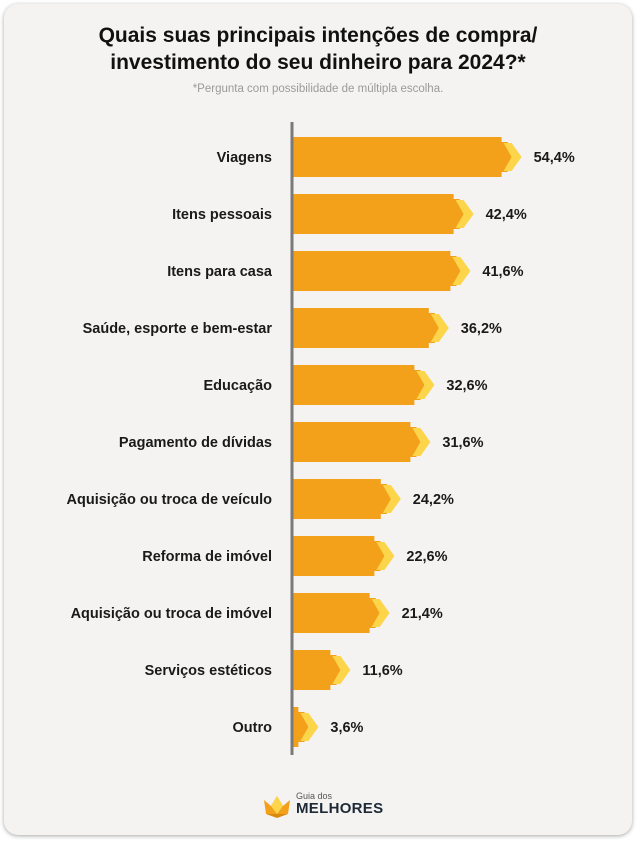 This screenshot has width=640, height=841. What do you see at coordinates (171, 614) in the screenshot?
I see `category-label: Aquisição ou troca de imóvel` at bounding box center [171, 614].